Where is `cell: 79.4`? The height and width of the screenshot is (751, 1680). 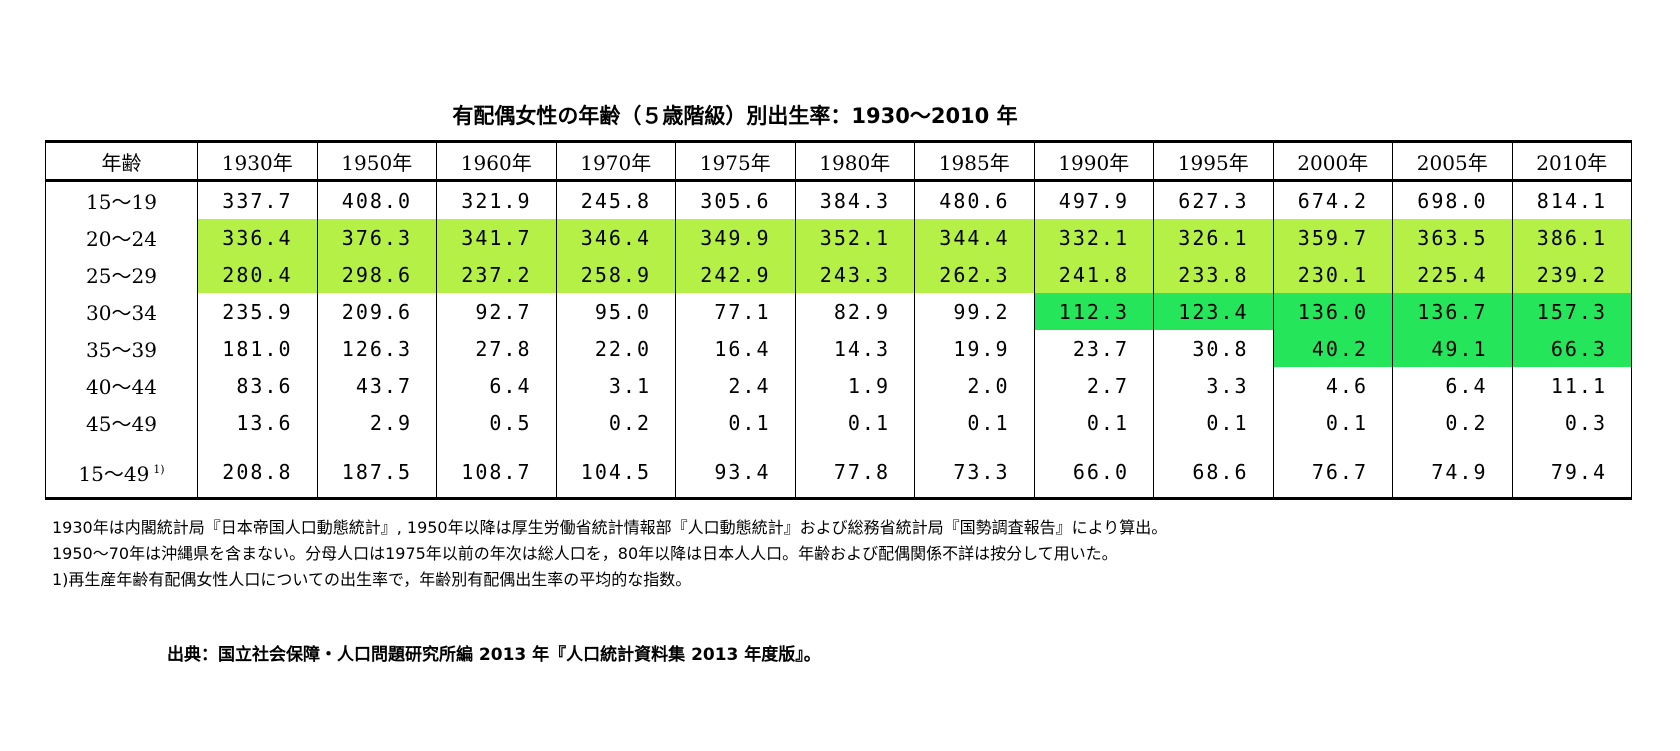 cell: 79.4 is located at coordinates (1571, 470).